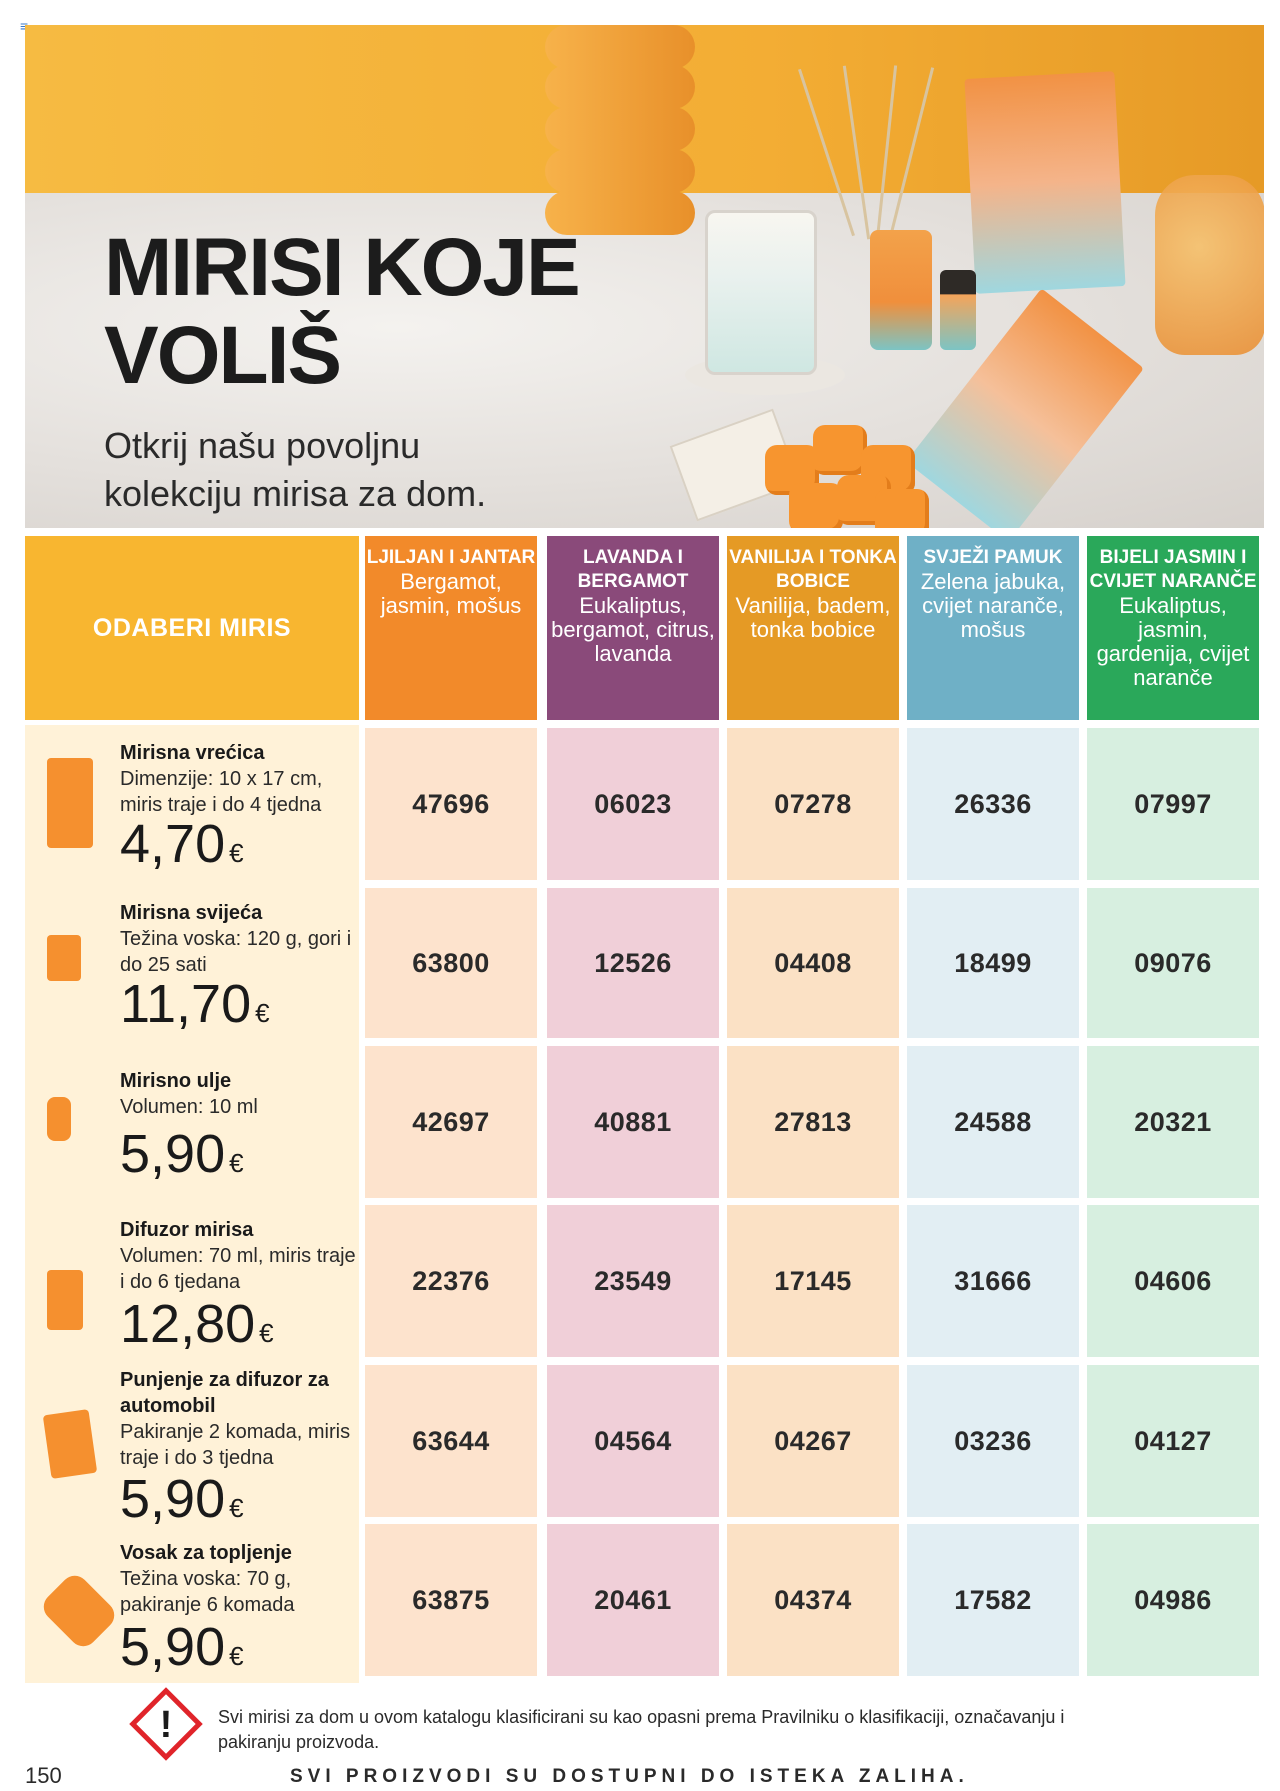  What do you see at coordinates (223, 355) in the screenshot?
I see `page-title-line2: VOLIŠ` at bounding box center [223, 355].